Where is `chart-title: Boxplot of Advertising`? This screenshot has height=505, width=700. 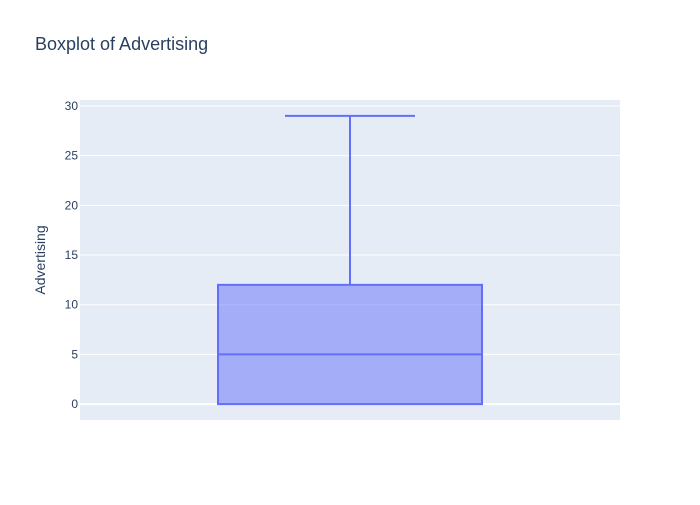
chart-title: Boxplot of Advertising is located at coordinates (121, 44).